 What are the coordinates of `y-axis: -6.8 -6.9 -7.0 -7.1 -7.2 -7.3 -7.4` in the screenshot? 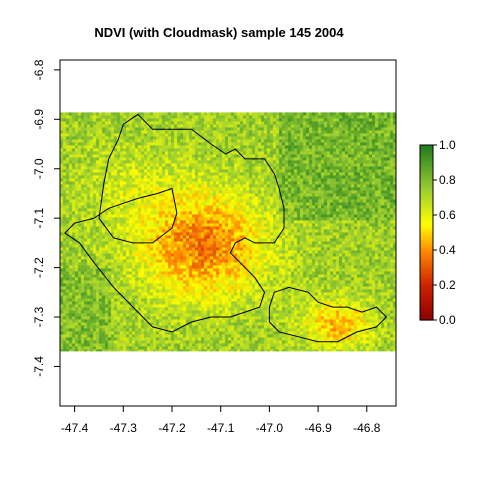 It's located at (46, 218).